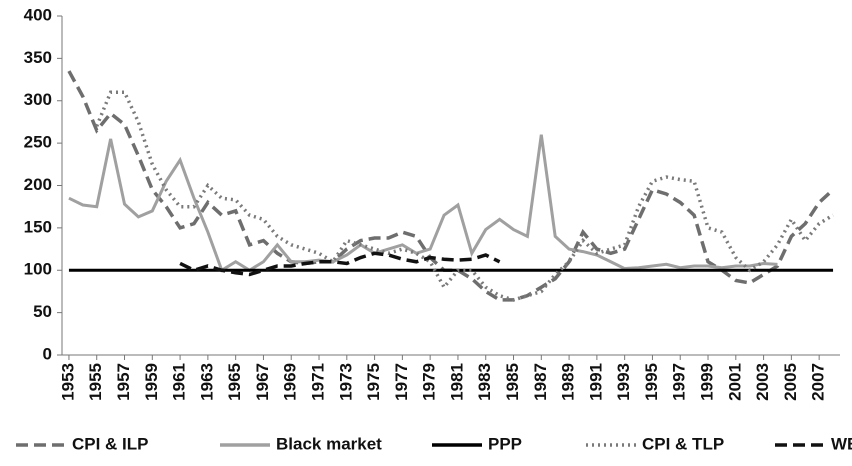  Describe the element at coordinates (38, 269) in the screenshot. I see `y-tick-label: 100` at that location.